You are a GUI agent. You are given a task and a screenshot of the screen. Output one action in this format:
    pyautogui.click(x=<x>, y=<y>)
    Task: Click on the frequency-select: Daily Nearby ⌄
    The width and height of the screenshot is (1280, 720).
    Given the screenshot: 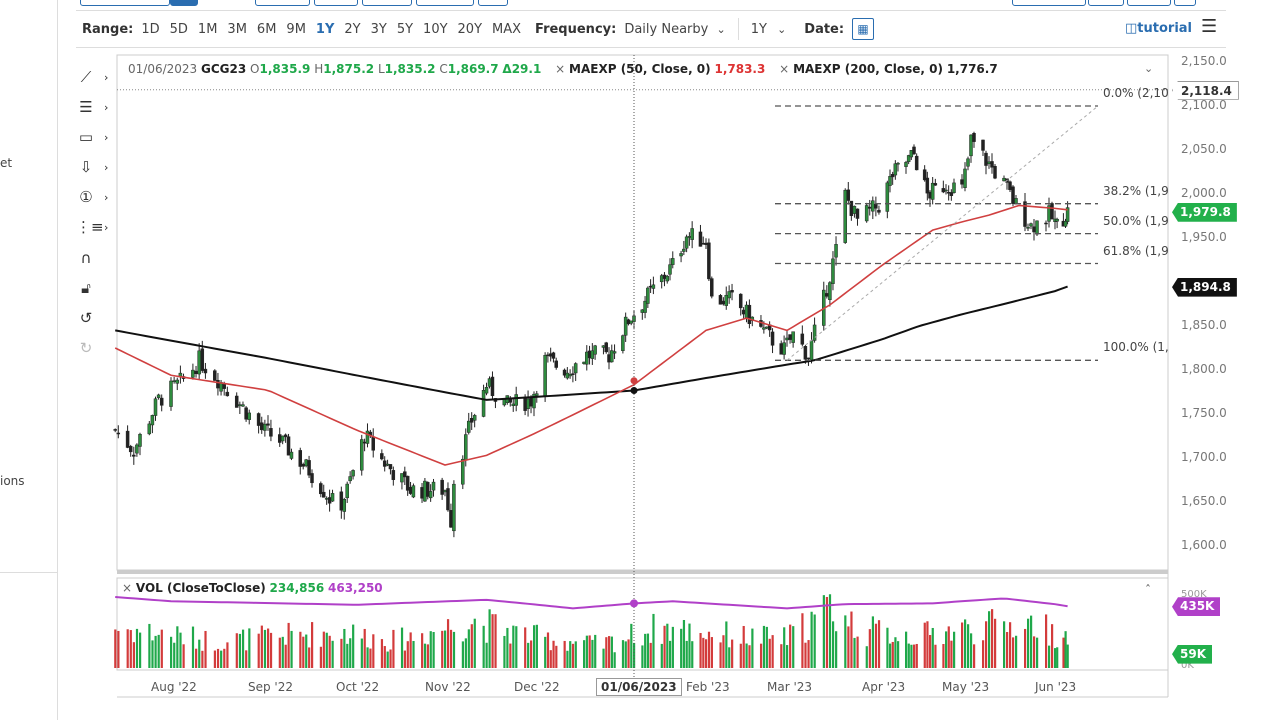 What is the action you would take?
    pyautogui.click(x=674, y=29)
    